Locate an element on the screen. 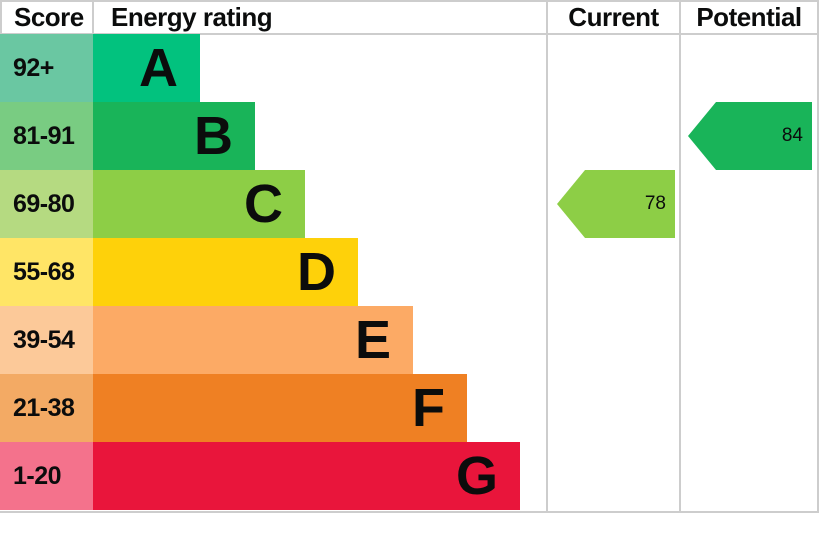 Image resolution: width=820 pixels, height=547 pixels. divider-score-rating is located at coordinates (93, 17).